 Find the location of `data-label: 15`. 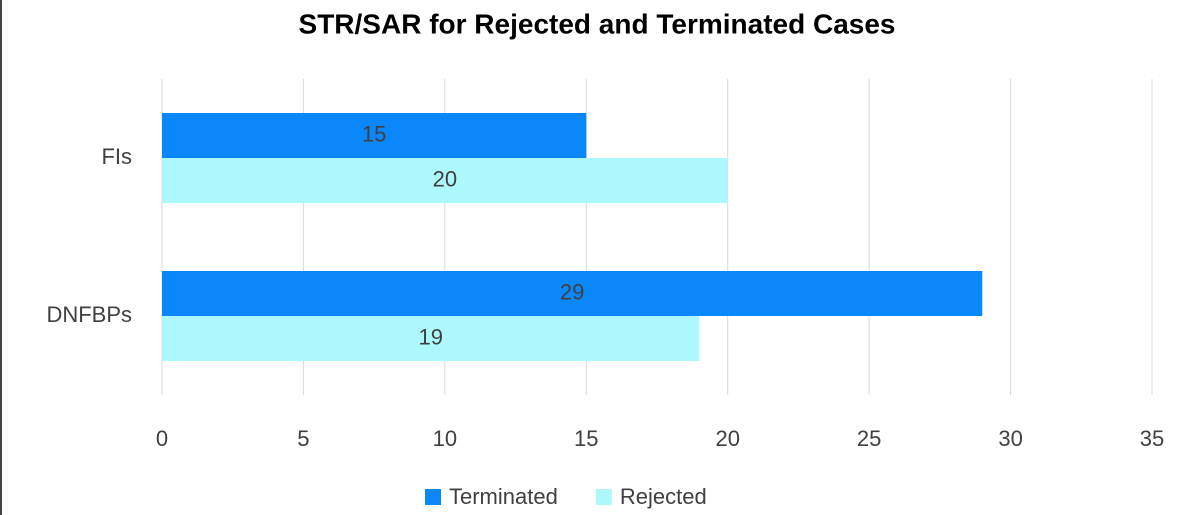

data-label: 15 is located at coordinates (374, 133).